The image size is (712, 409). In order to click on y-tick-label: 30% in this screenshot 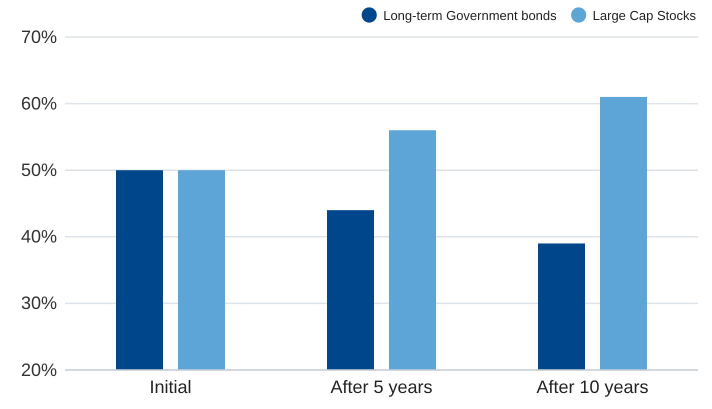, I will do `click(38, 303)`.